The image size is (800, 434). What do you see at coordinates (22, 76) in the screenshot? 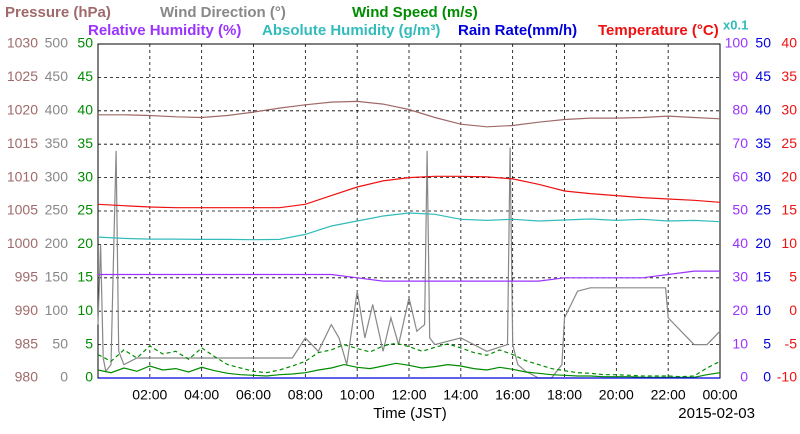
I see `y-tick-label: 1025` at bounding box center [22, 76].